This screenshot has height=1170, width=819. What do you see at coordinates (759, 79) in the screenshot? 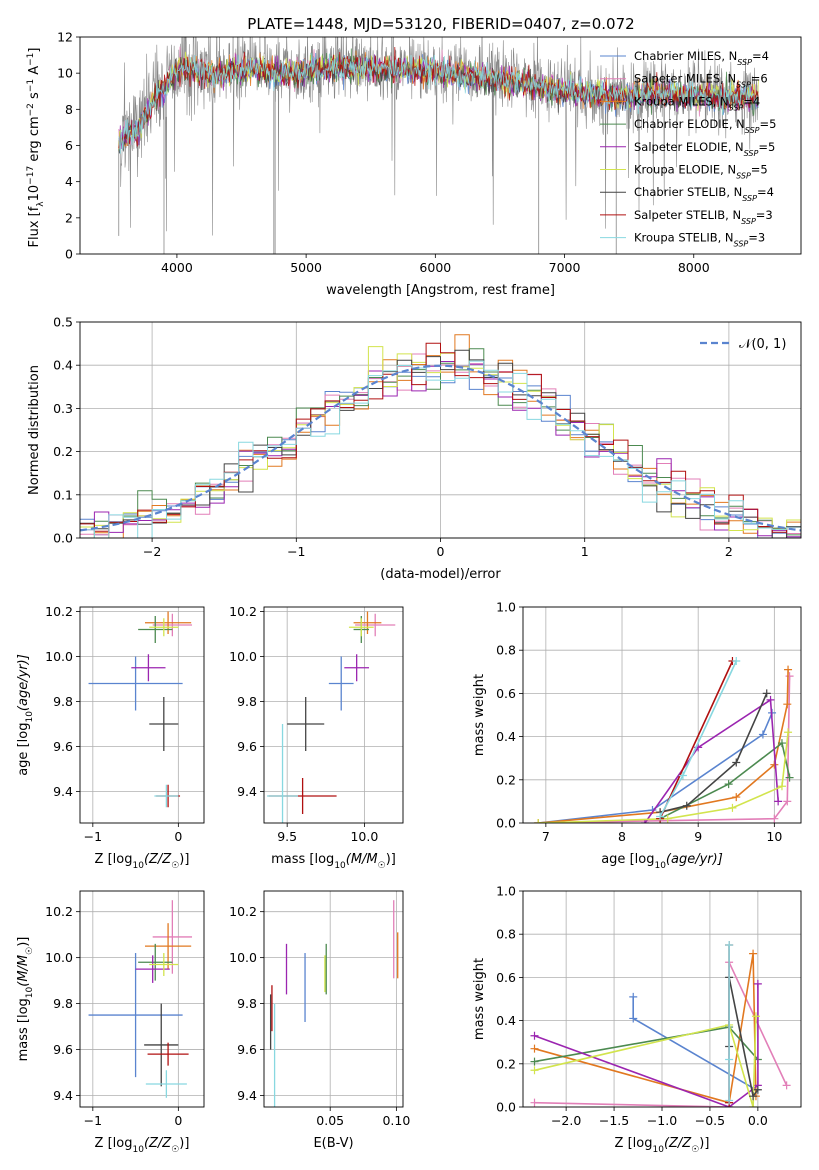
I see `legend-value: =6` at bounding box center [759, 79].